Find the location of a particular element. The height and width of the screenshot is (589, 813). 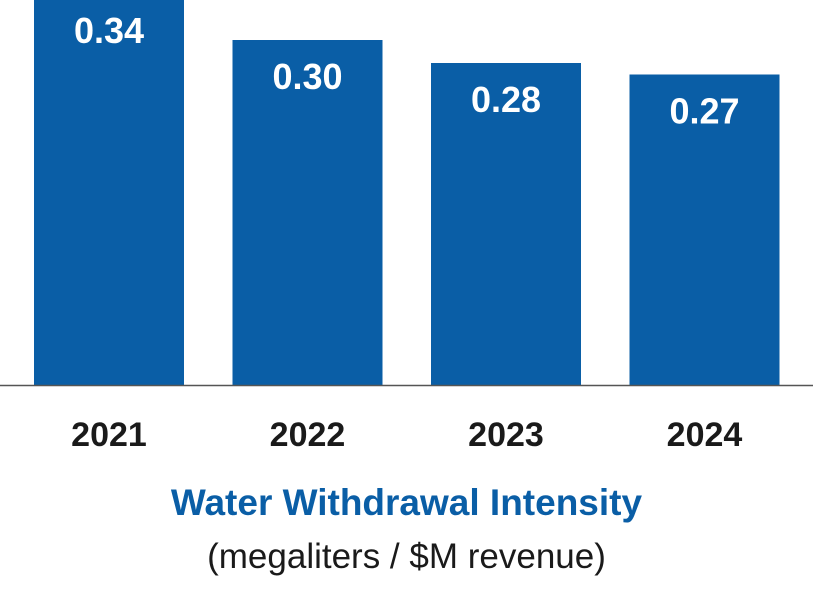

bar-2023 is located at coordinates (506, 224).